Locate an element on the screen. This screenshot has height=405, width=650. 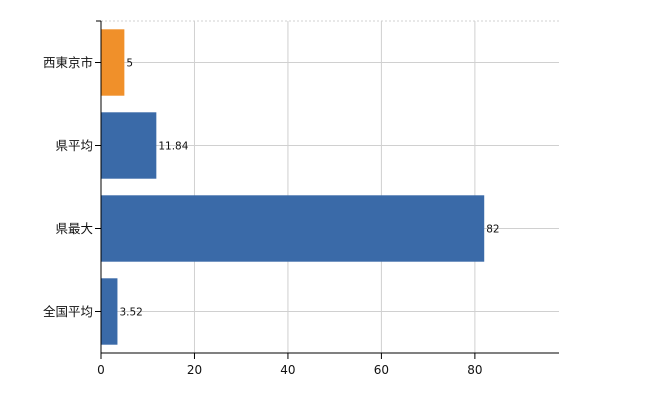
data-label-0: 5 is located at coordinates (129, 64).